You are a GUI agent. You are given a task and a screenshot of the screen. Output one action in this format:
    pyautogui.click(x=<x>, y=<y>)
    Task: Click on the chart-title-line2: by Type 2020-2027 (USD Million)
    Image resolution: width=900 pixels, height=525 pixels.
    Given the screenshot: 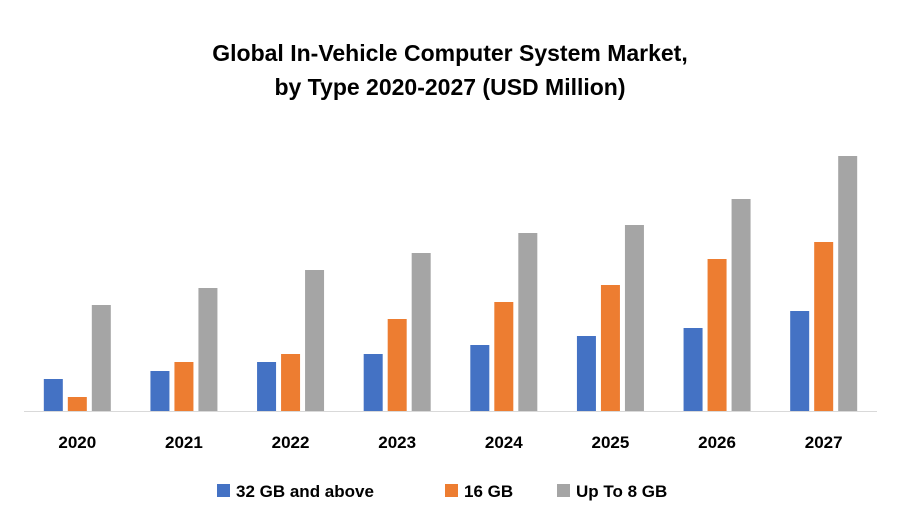 What is the action you would take?
    pyautogui.click(x=450, y=87)
    